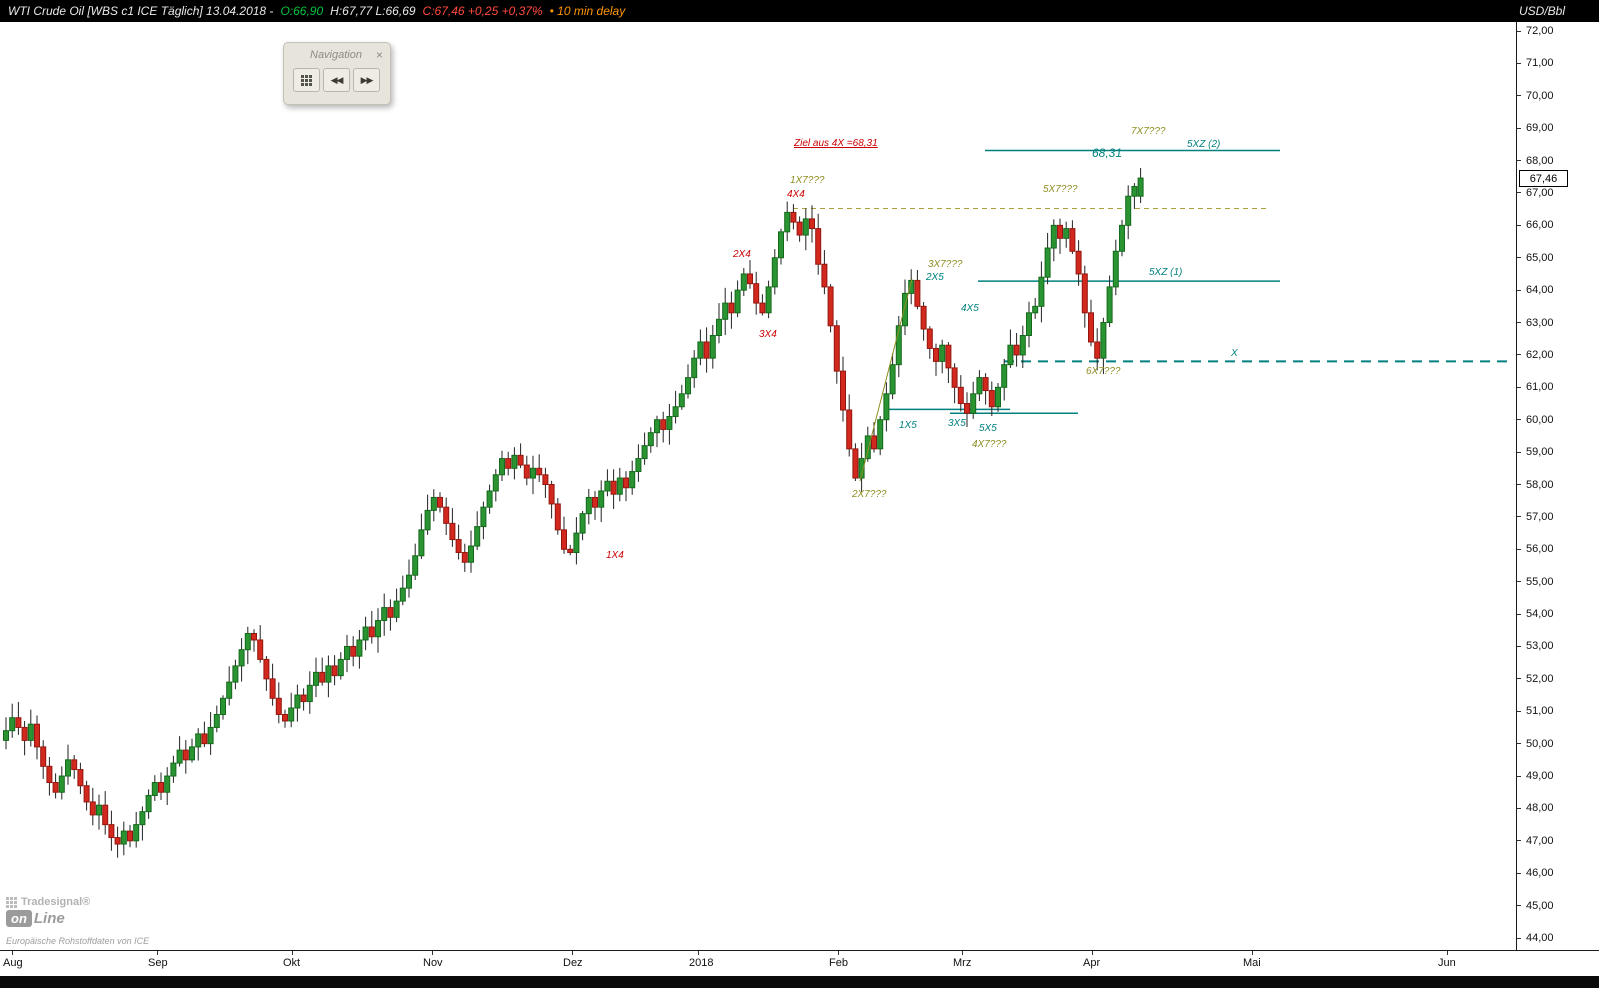 Image resolution: width=1599 pixels, height=988 pixels. What do you see at coordinates (1540, 905) in the screenshot?
I see `price-axis-label: 45,00` at bounding box center [1540, 905].